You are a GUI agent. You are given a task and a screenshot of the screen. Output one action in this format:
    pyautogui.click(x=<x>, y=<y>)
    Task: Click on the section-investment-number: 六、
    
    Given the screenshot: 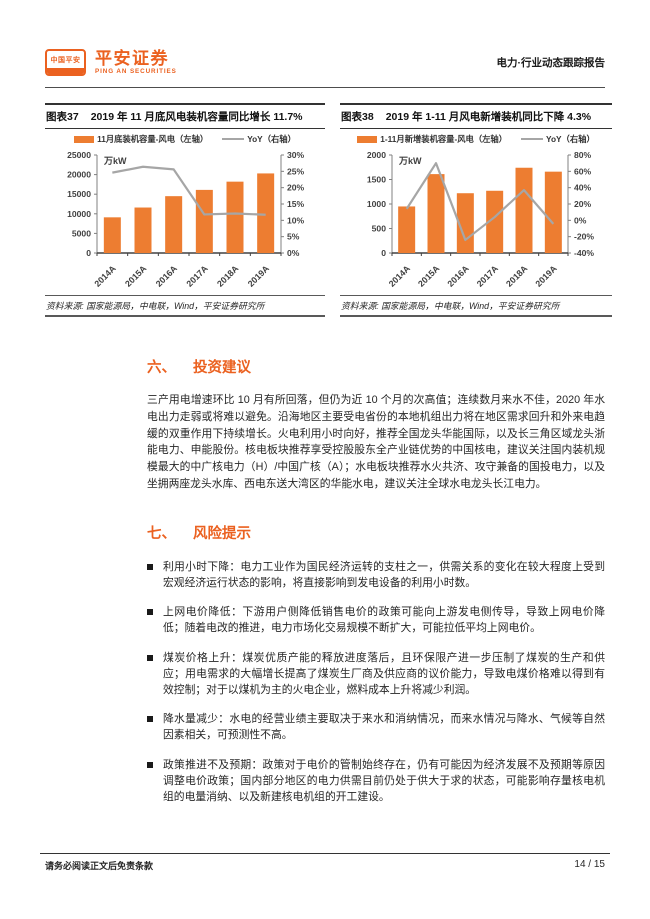 What is the action you would take?
    pyautogui.click(x=161, y=368)
    